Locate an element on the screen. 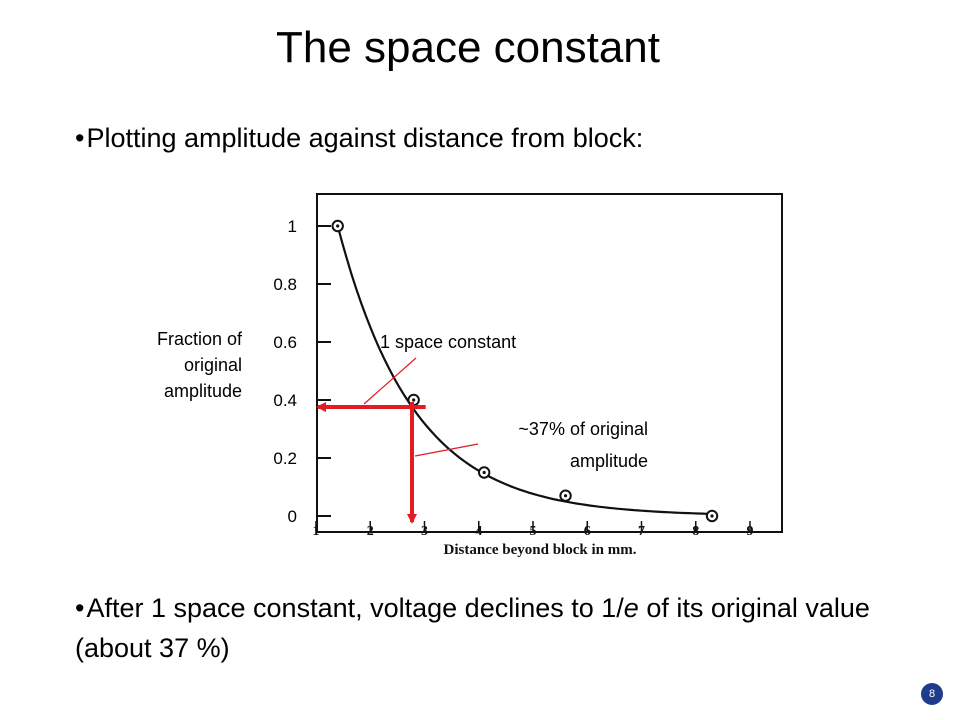 Image resolution: width=960 pixels, height=720 pixels. callout-line-space-constant is located at coordinates (390, 381).